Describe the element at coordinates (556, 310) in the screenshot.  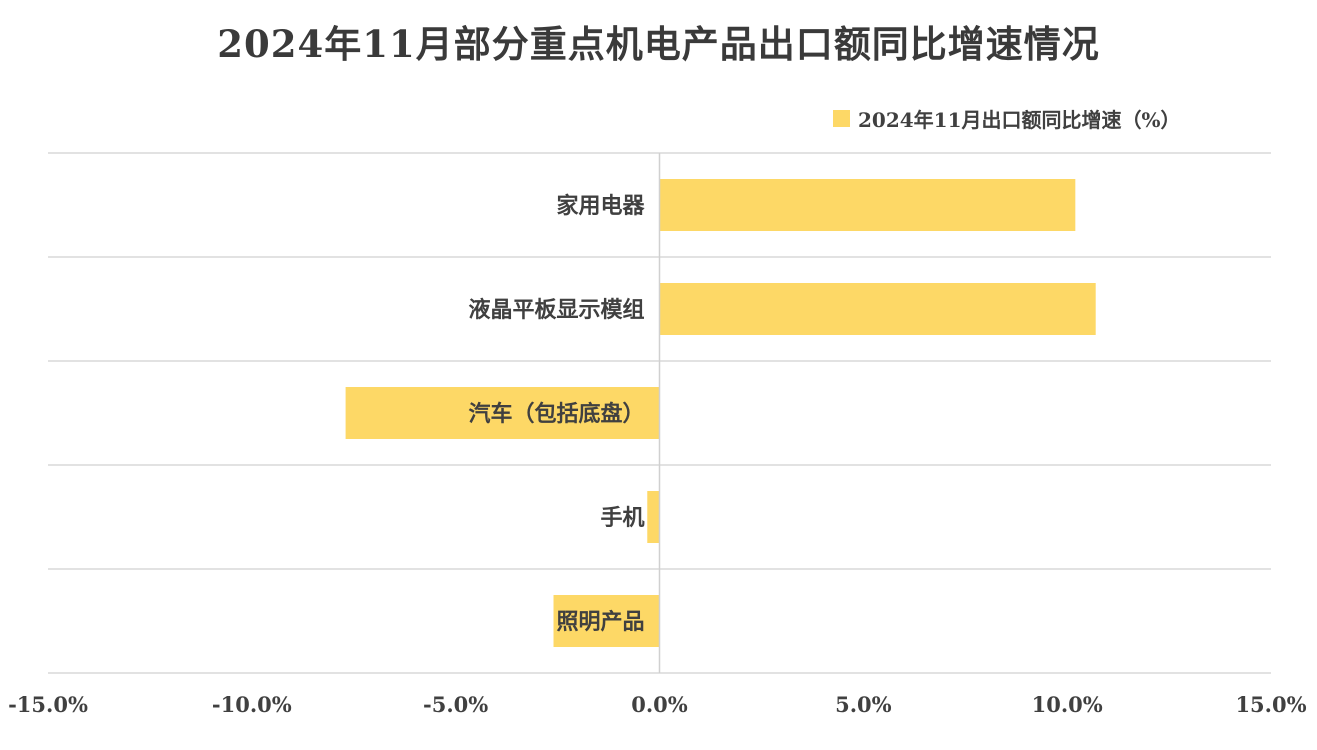
I see `category-label: 液晶平板显示模组` at that location.